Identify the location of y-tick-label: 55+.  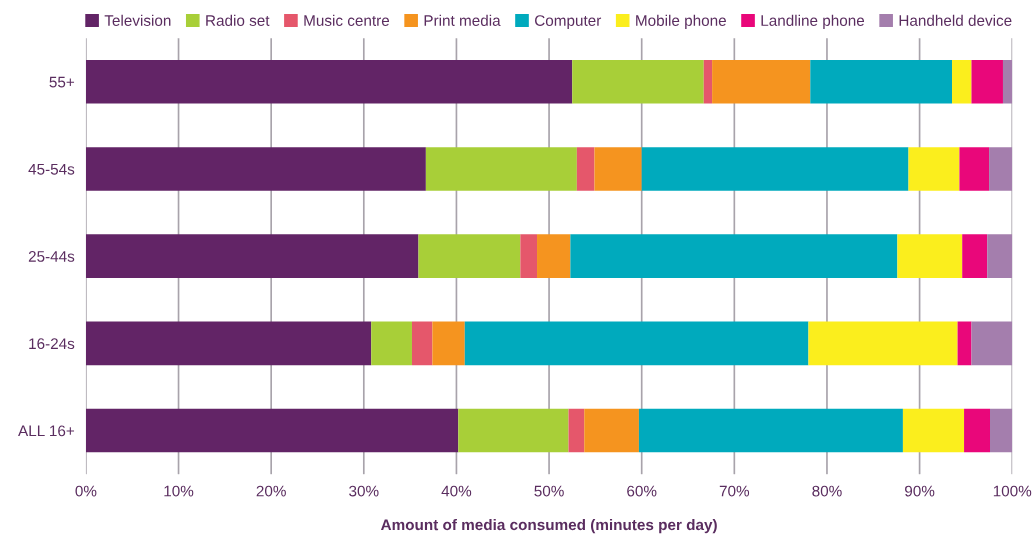
(62, 82).